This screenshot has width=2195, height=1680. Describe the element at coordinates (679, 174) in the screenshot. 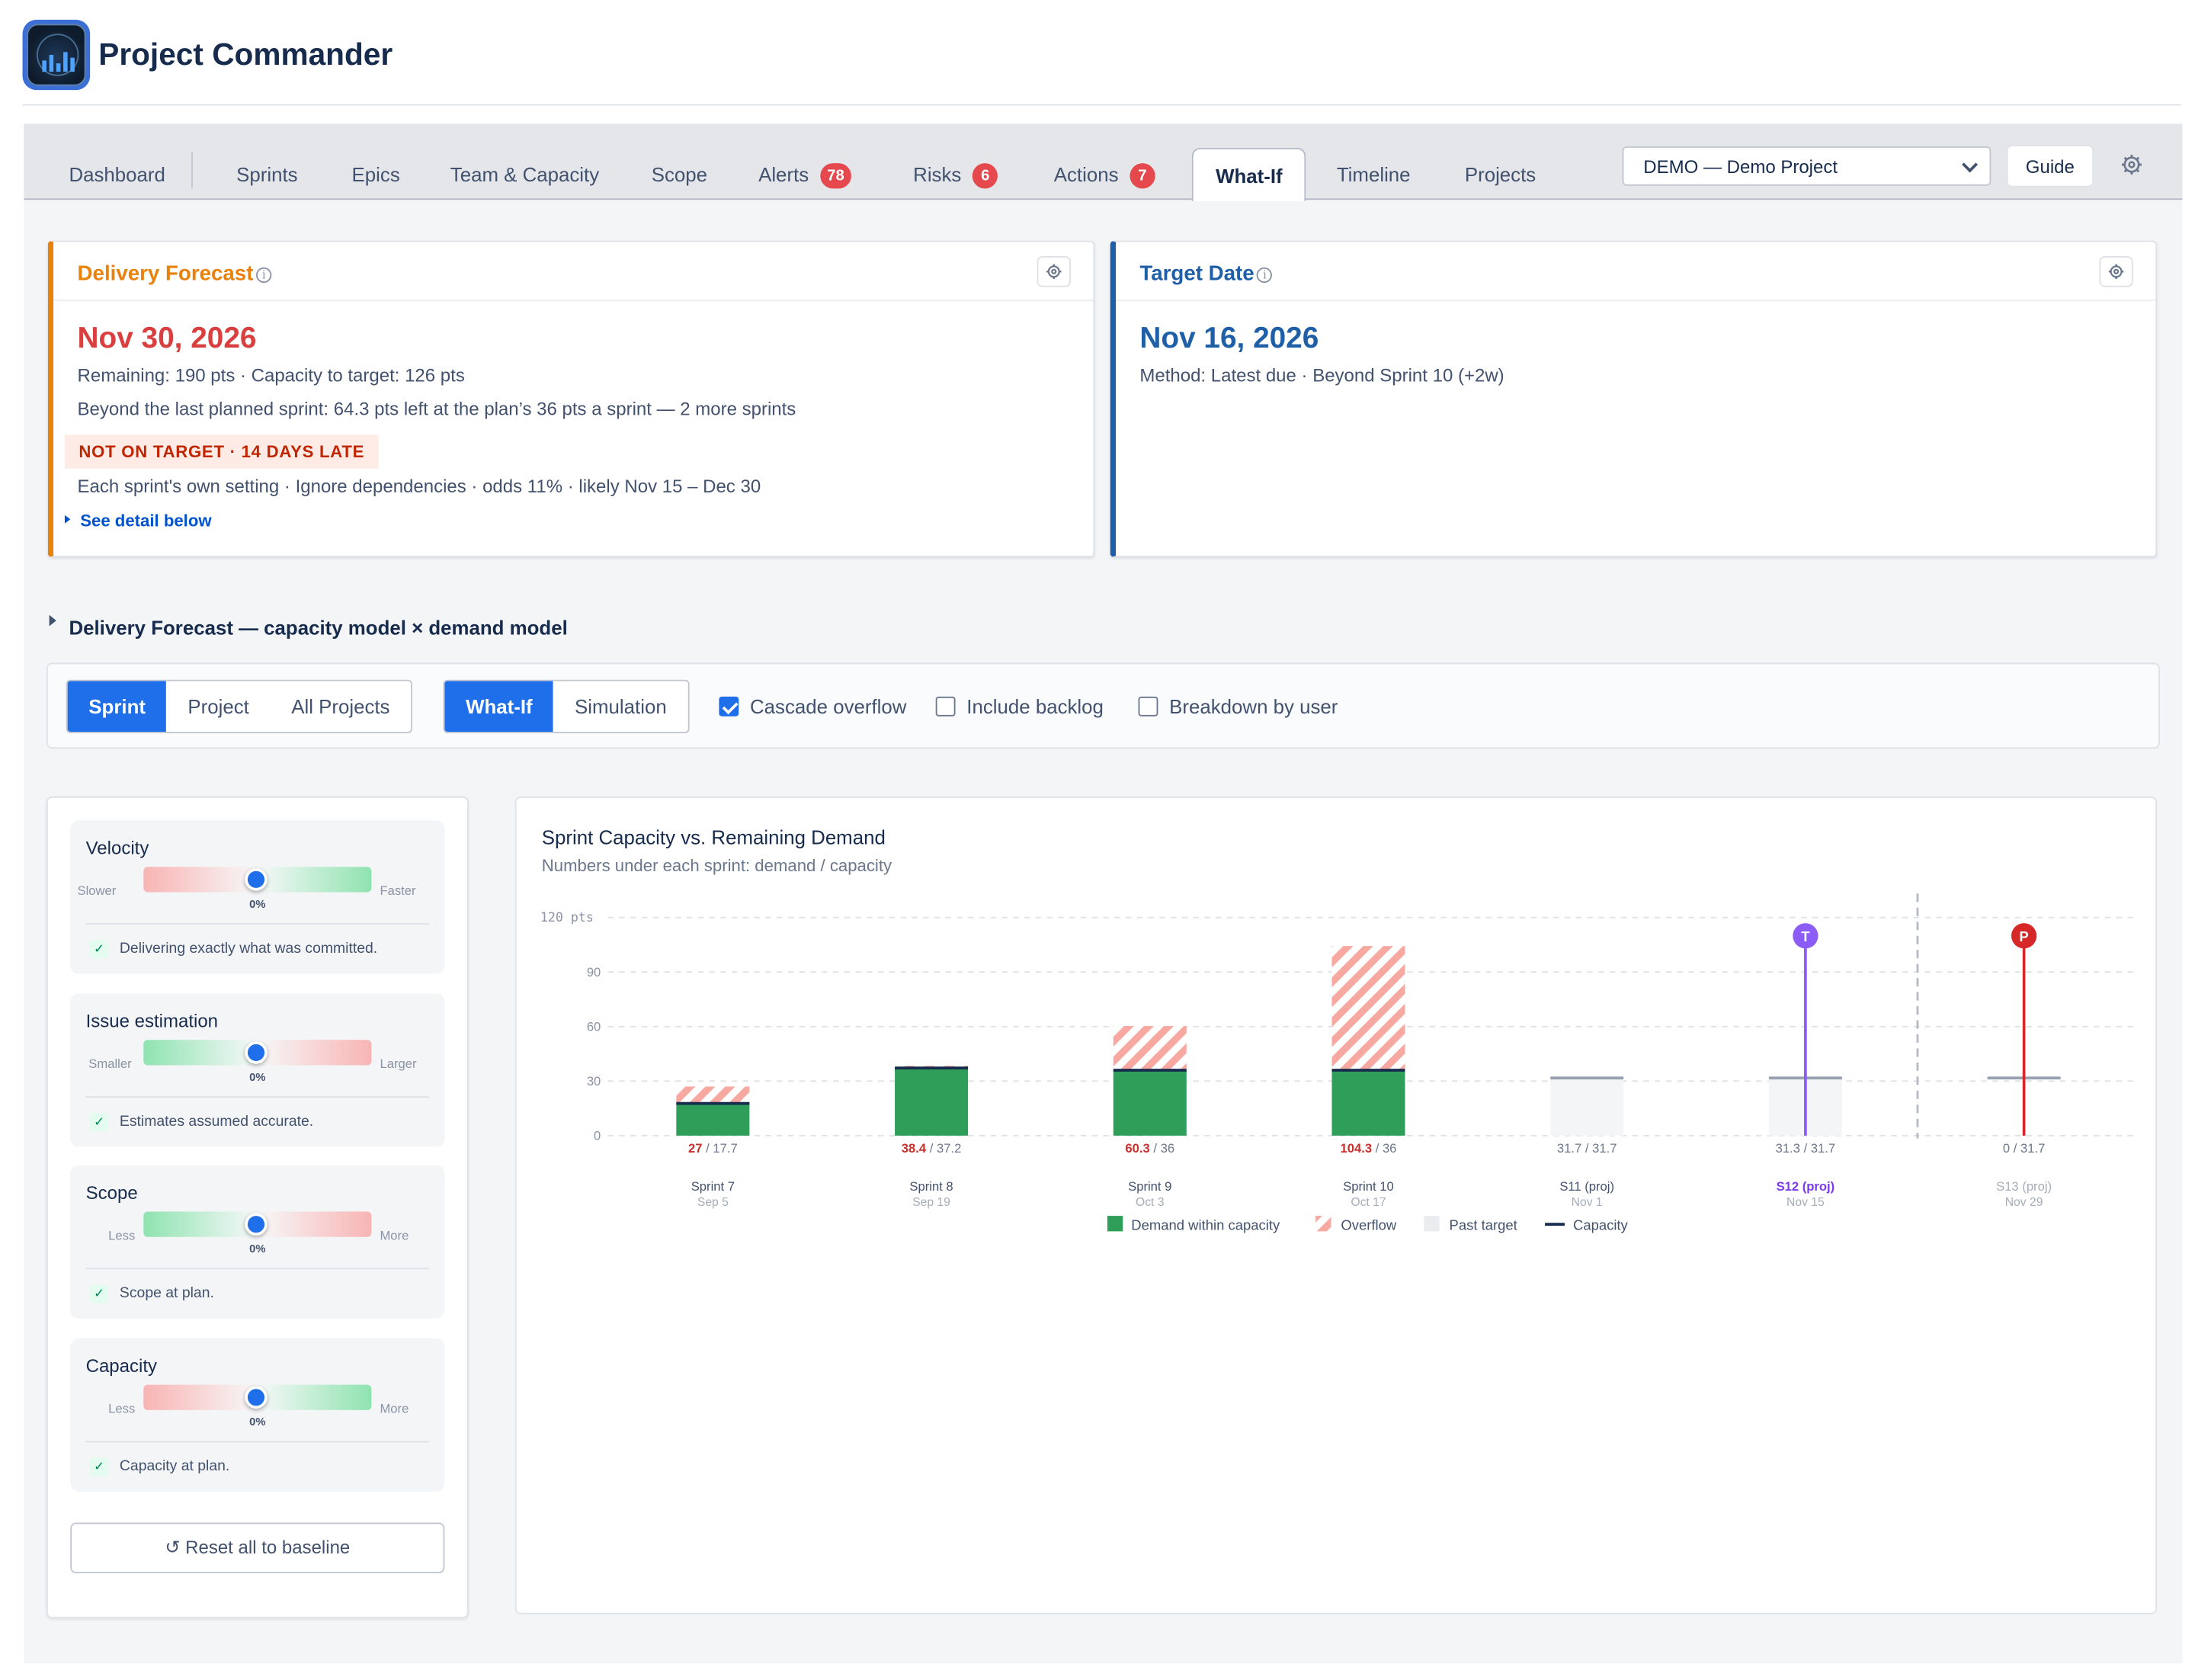

I see `tab-scope: Scope` at that location.